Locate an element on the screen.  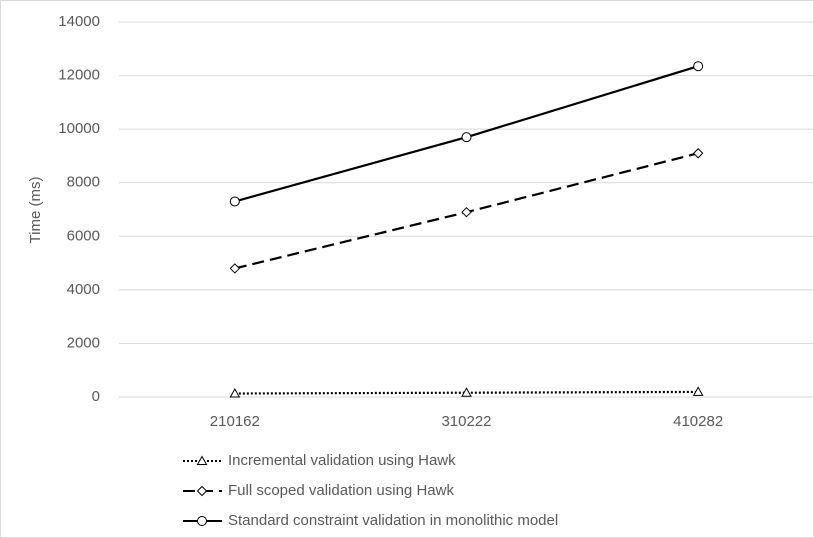
y-tick-label: 12000 is located at coordinates (79, 75).